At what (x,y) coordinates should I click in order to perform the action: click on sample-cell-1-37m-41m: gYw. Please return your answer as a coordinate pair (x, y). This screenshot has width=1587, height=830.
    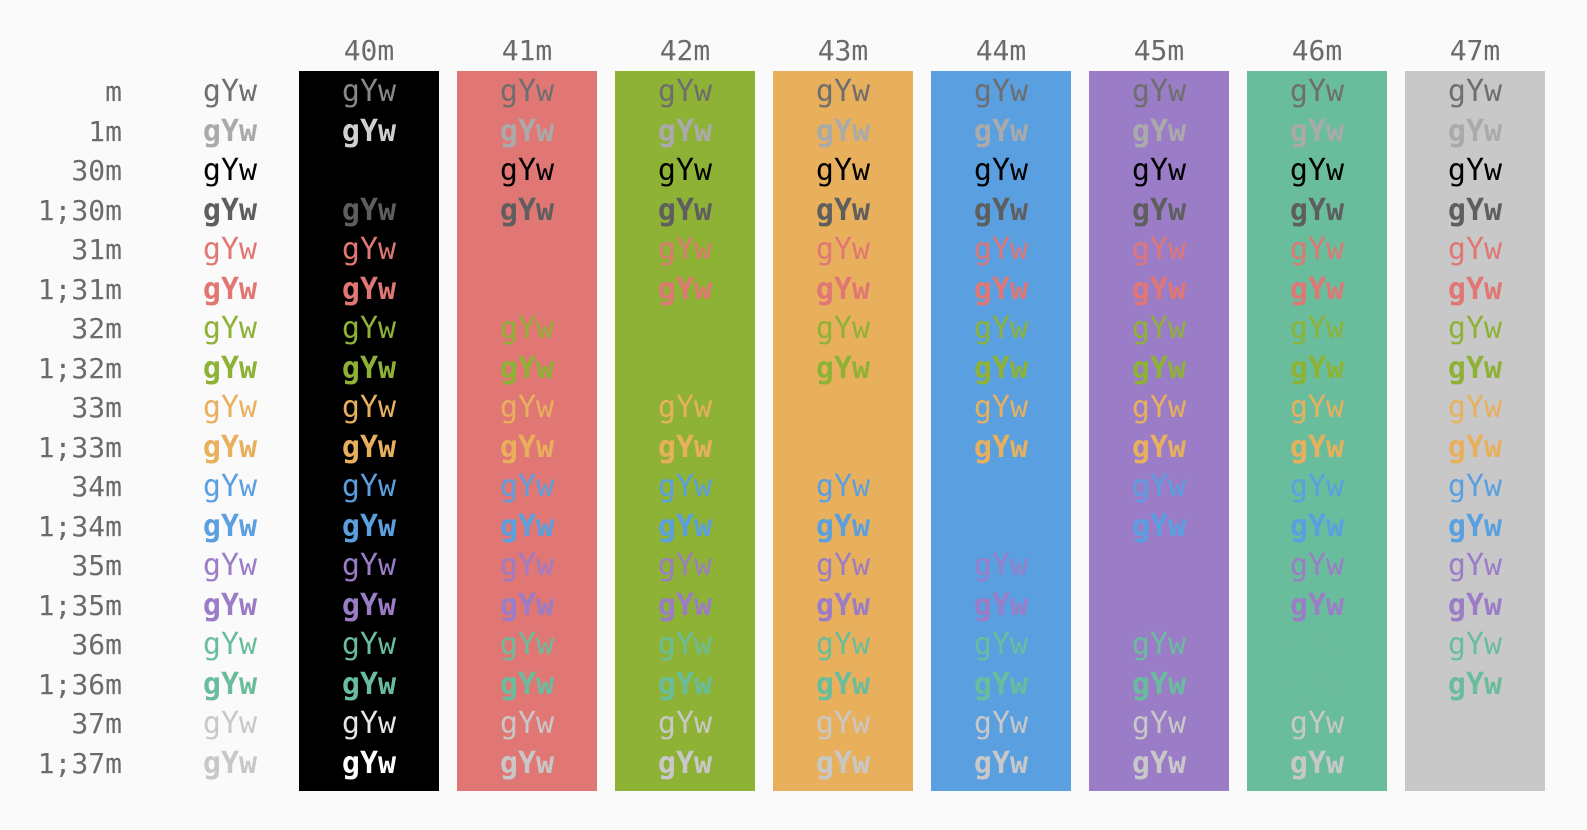
    Looking at the image, I should click on (527, 763).